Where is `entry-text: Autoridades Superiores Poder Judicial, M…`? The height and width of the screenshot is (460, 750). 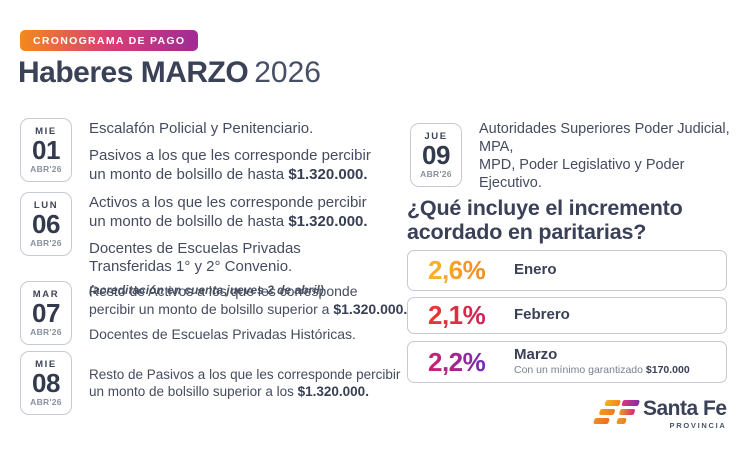 entry-text: Autoridades Superiores Poder Judicial, M… is located at coordinates (604, 156).